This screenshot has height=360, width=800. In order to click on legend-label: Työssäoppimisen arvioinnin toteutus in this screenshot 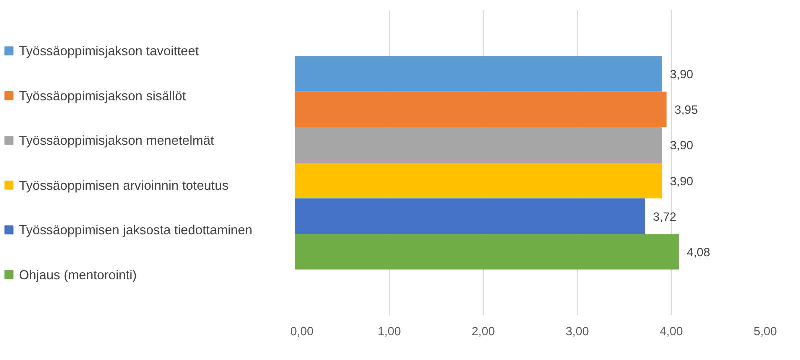, I will do `click(124, 185)`.